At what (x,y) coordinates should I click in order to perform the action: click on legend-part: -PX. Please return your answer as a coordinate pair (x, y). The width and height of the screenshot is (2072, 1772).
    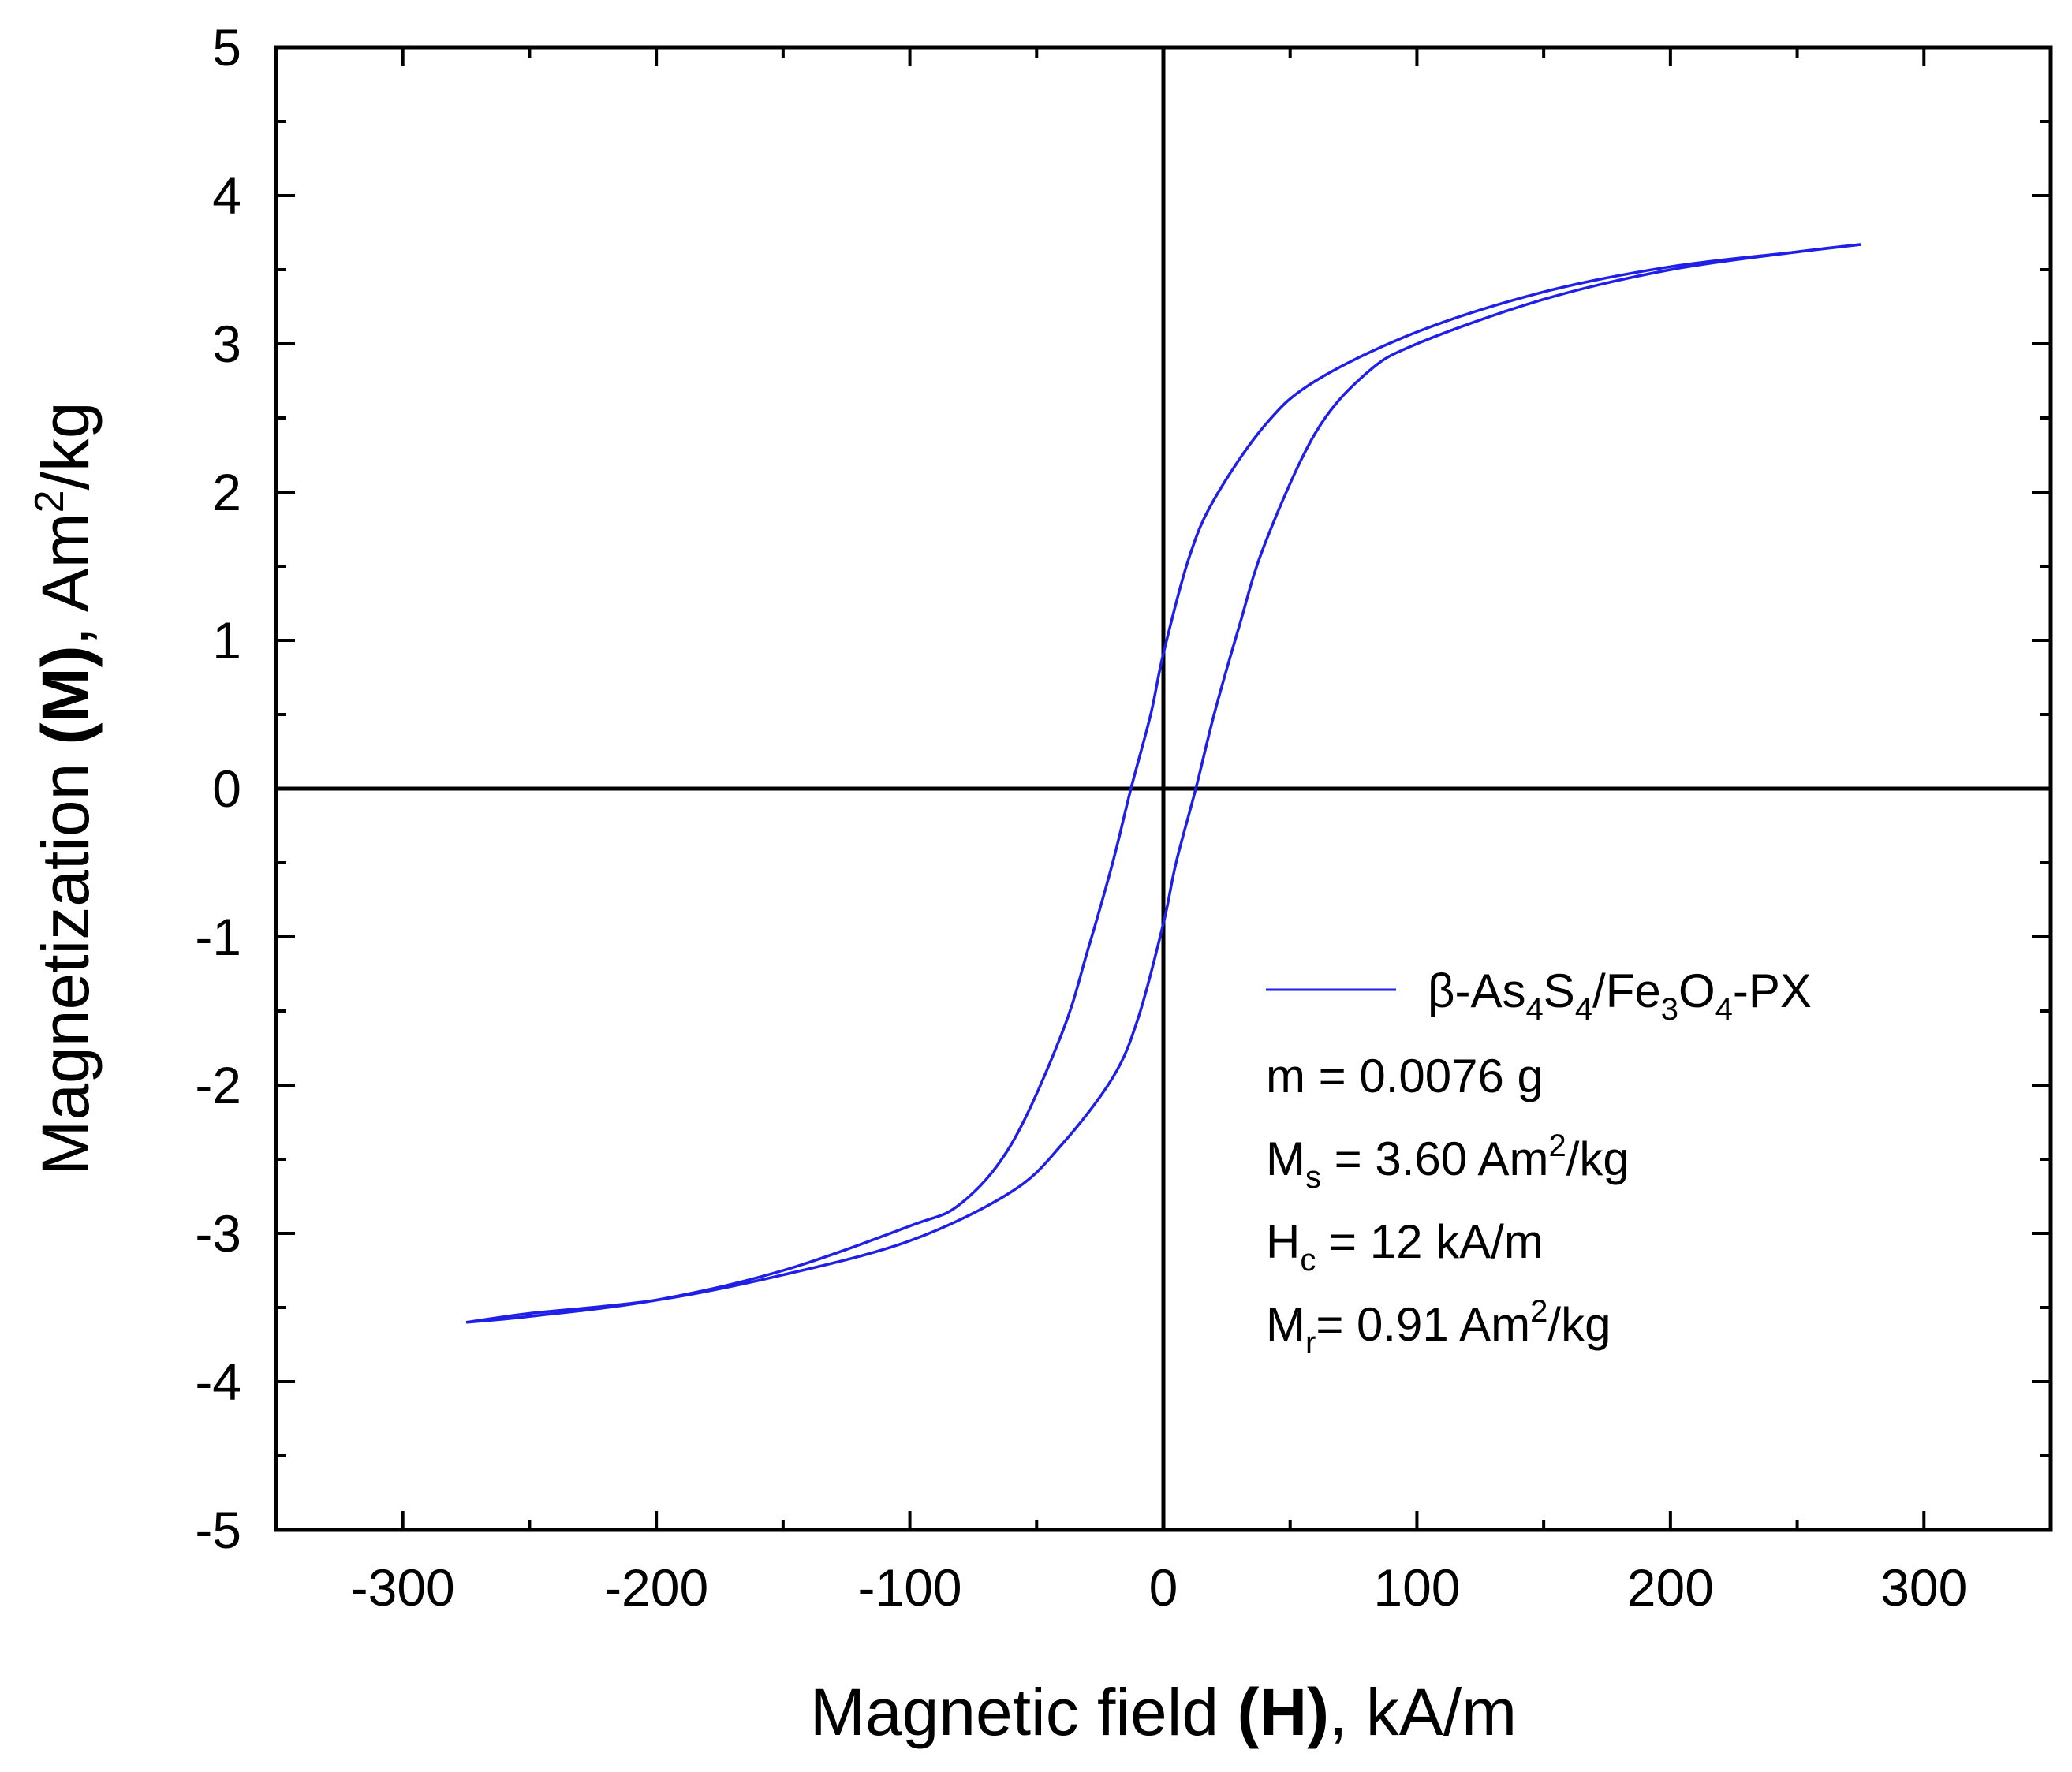
    Looking at the image, I should click on (1772, 990).